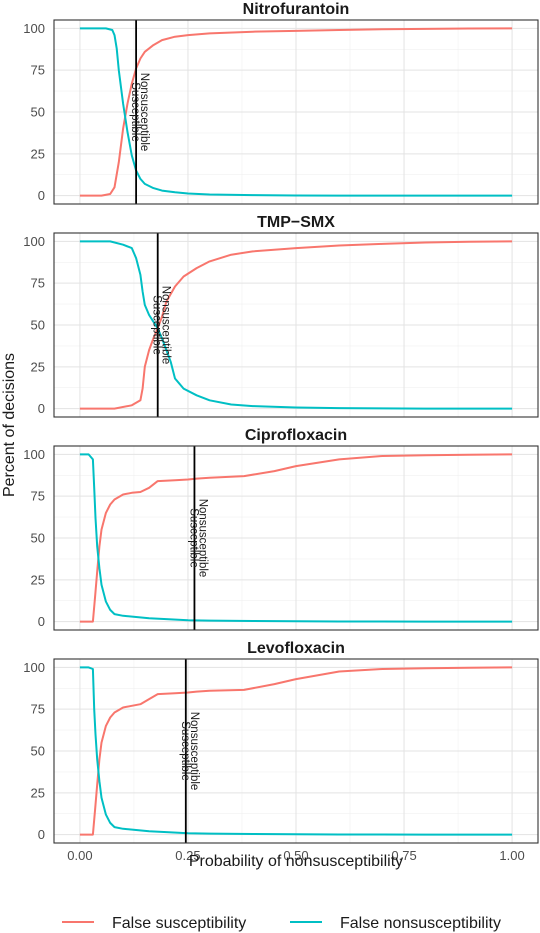 This screenshot has height=933, width=540. I want to click on legend-item: False nonsusceptibility, so click(395, 923).